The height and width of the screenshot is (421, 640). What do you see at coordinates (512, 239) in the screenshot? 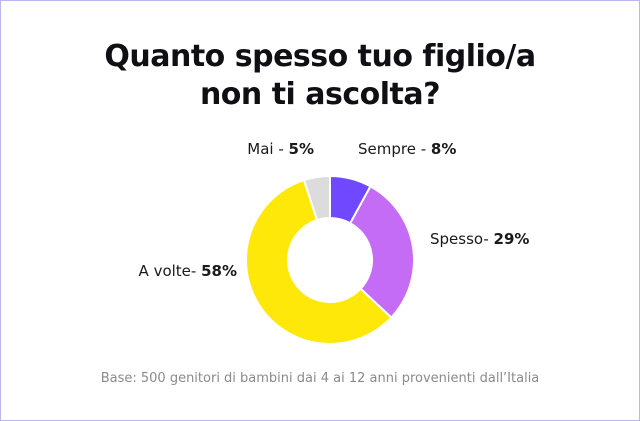
I see `label-spesso-value: 29%` at bounding box center [512, 239].